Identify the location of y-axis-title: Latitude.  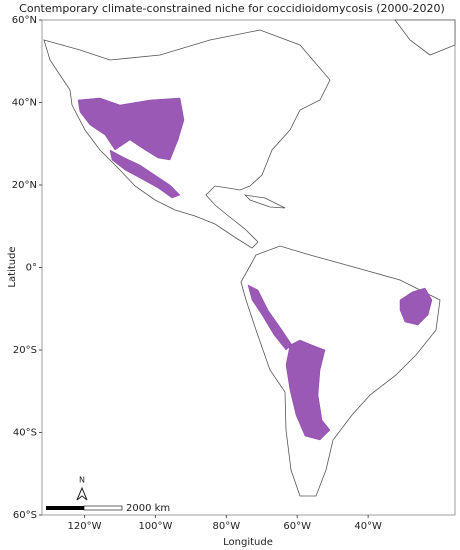
(12, 266).